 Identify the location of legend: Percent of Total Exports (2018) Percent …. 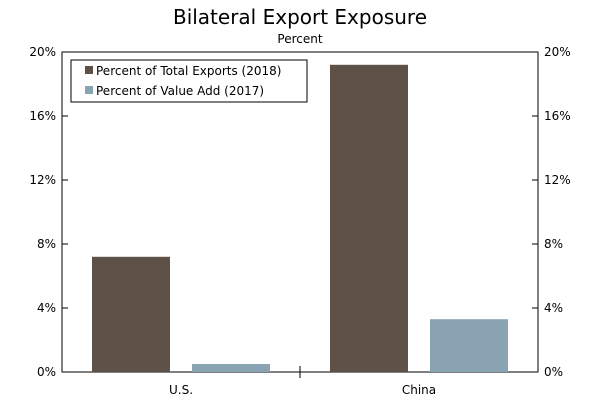
(189, 81).